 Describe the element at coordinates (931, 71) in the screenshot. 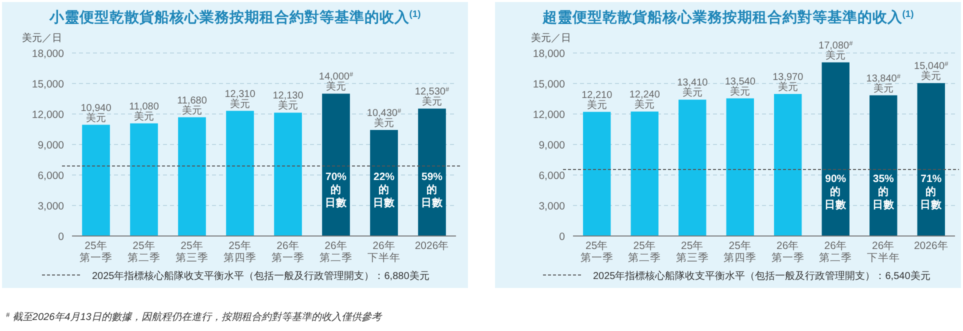

I see `data-label: 15,040$^{#}$美元` at that location.